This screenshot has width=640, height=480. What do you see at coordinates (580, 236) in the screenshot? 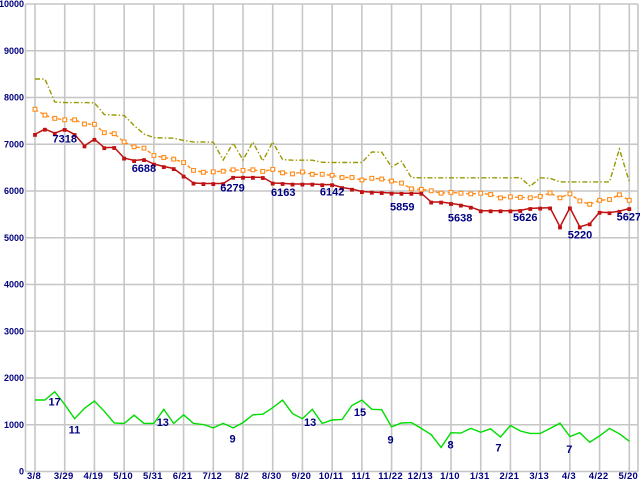
I see `svg-text: 5220` at bounding box center [580, 236].